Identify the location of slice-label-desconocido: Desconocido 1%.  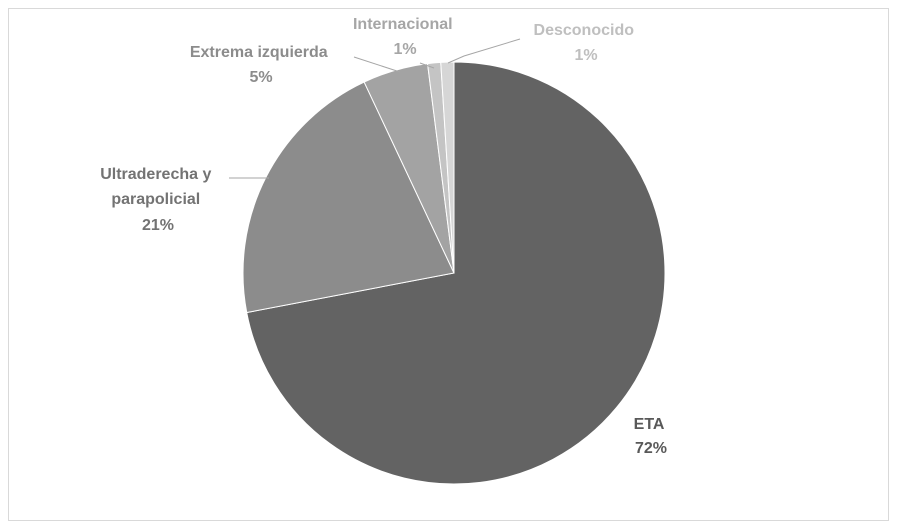
(586, 43).